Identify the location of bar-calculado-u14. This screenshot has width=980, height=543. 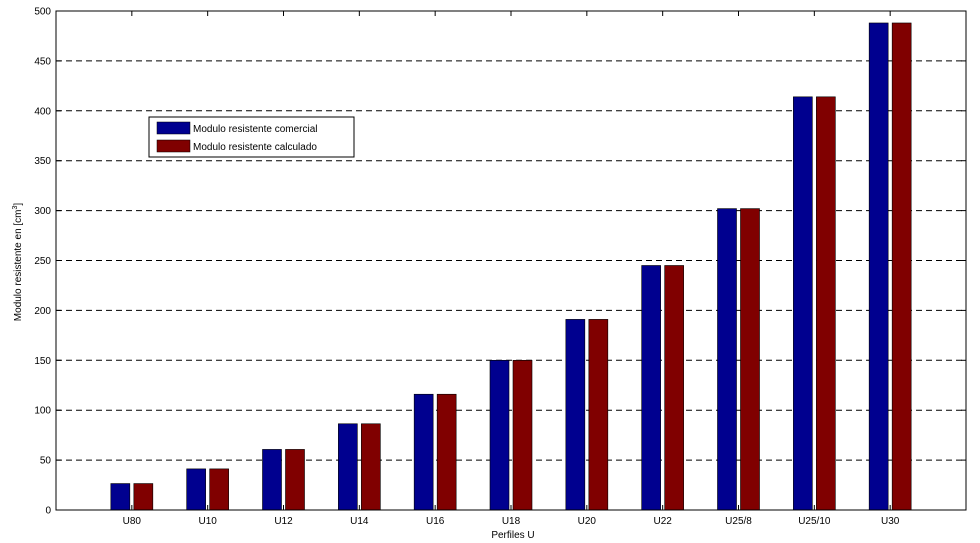
(371, 467).